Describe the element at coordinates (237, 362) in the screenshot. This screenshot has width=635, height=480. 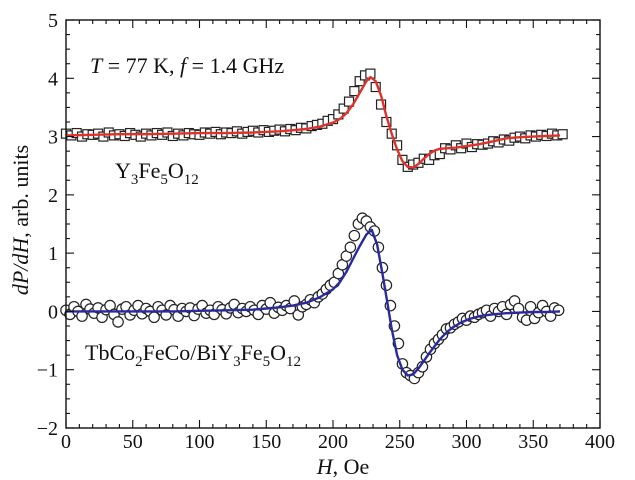
I see `hetero-s2: 3` at that location.